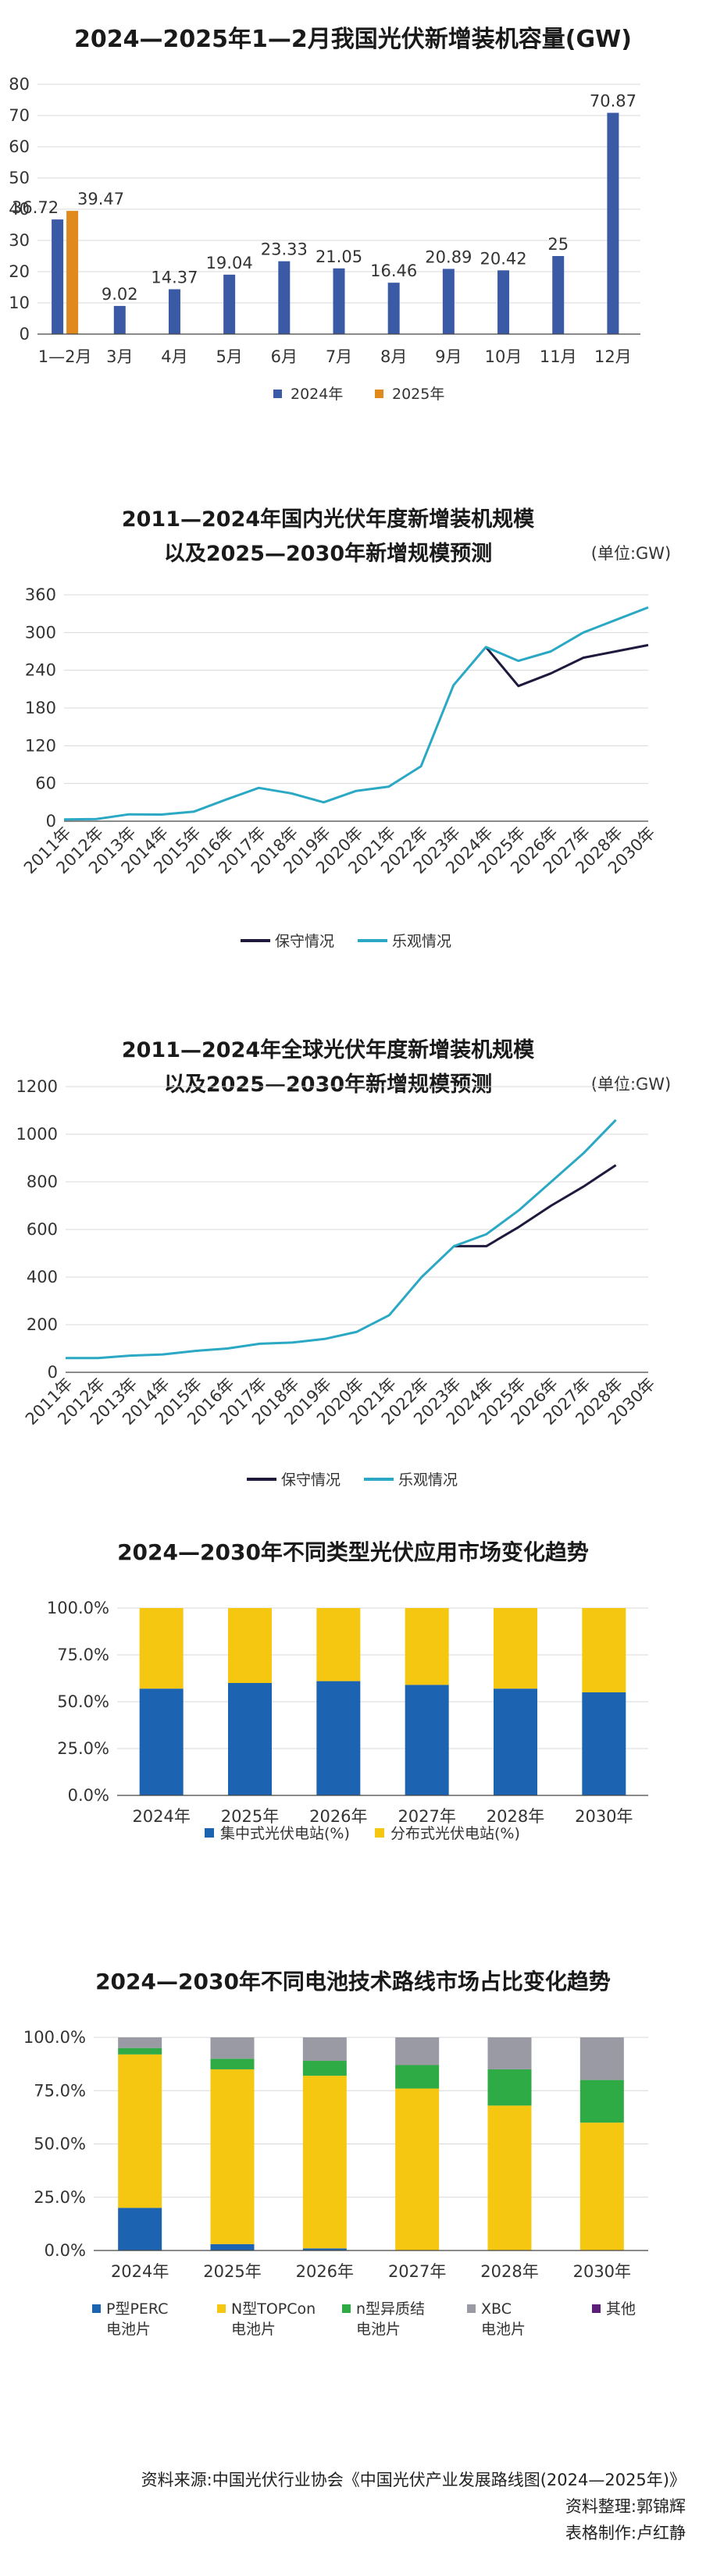  What do you see at coordinates (353, 39) in the screenshot?
I see `chart-title: 2024—2025年1—2月我国光伏新增装机容量(GW)` at bounding box center [353, 39].